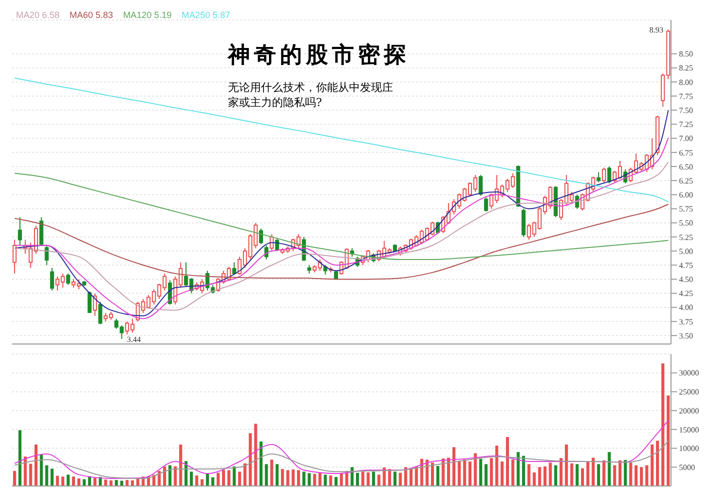 The height and width of the screenshot is (500, 721). Describe the element at coordinates (311, 95) in the screenshot. I see `text: 无论用什么技术，你能从中发现庄家或主力的隐私吗?` at that location.